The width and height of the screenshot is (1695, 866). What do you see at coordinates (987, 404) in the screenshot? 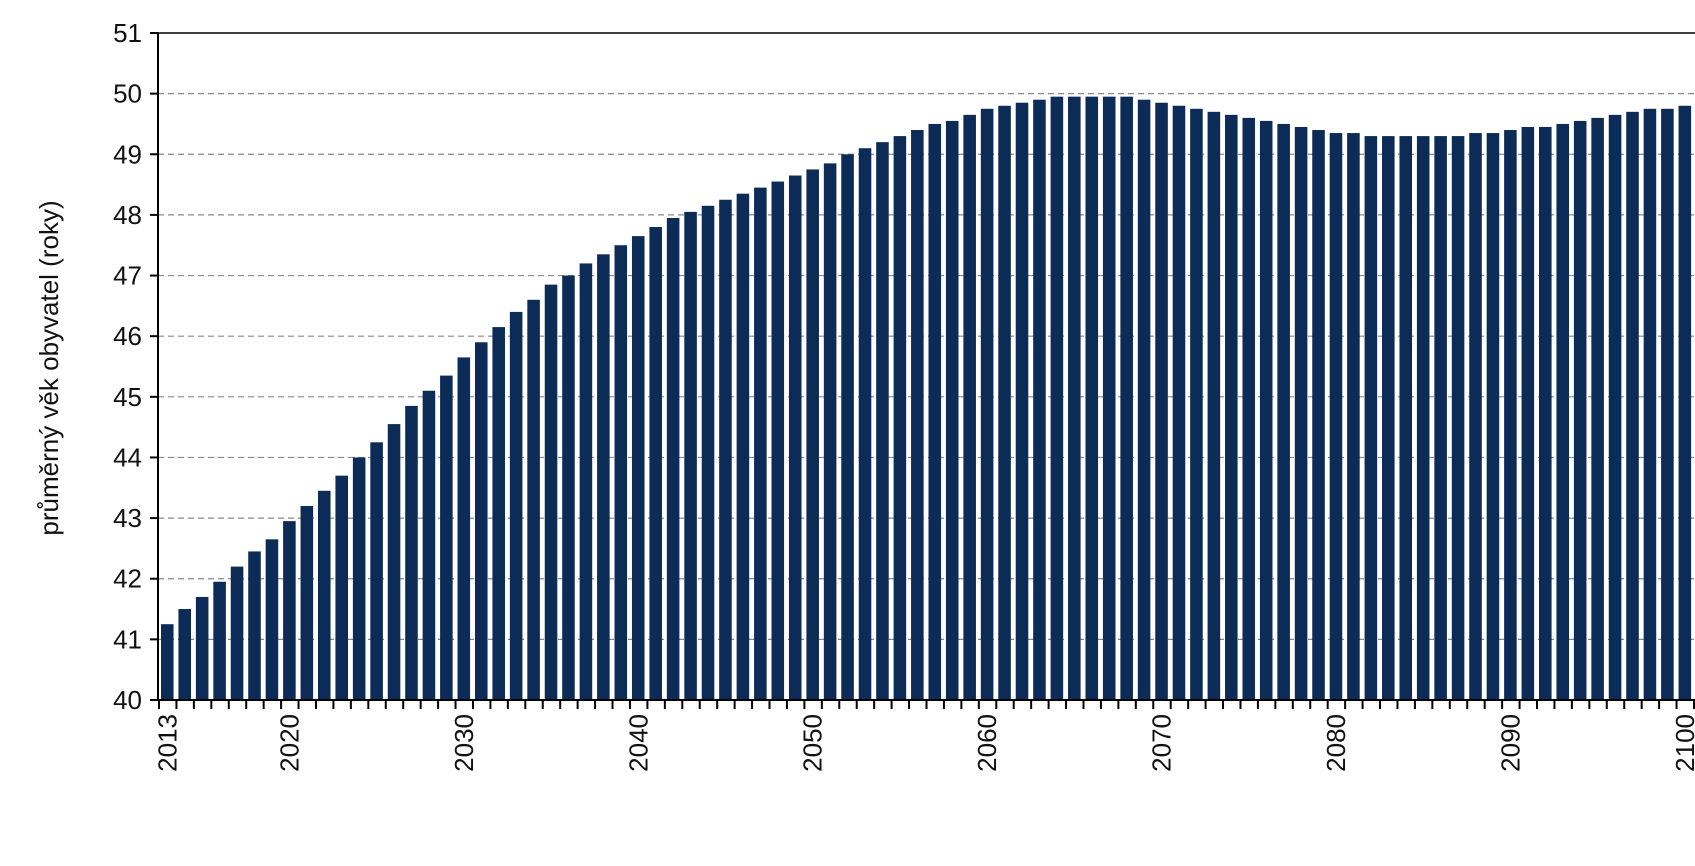
I see `bar-2060` at bounding box center [987, 404].